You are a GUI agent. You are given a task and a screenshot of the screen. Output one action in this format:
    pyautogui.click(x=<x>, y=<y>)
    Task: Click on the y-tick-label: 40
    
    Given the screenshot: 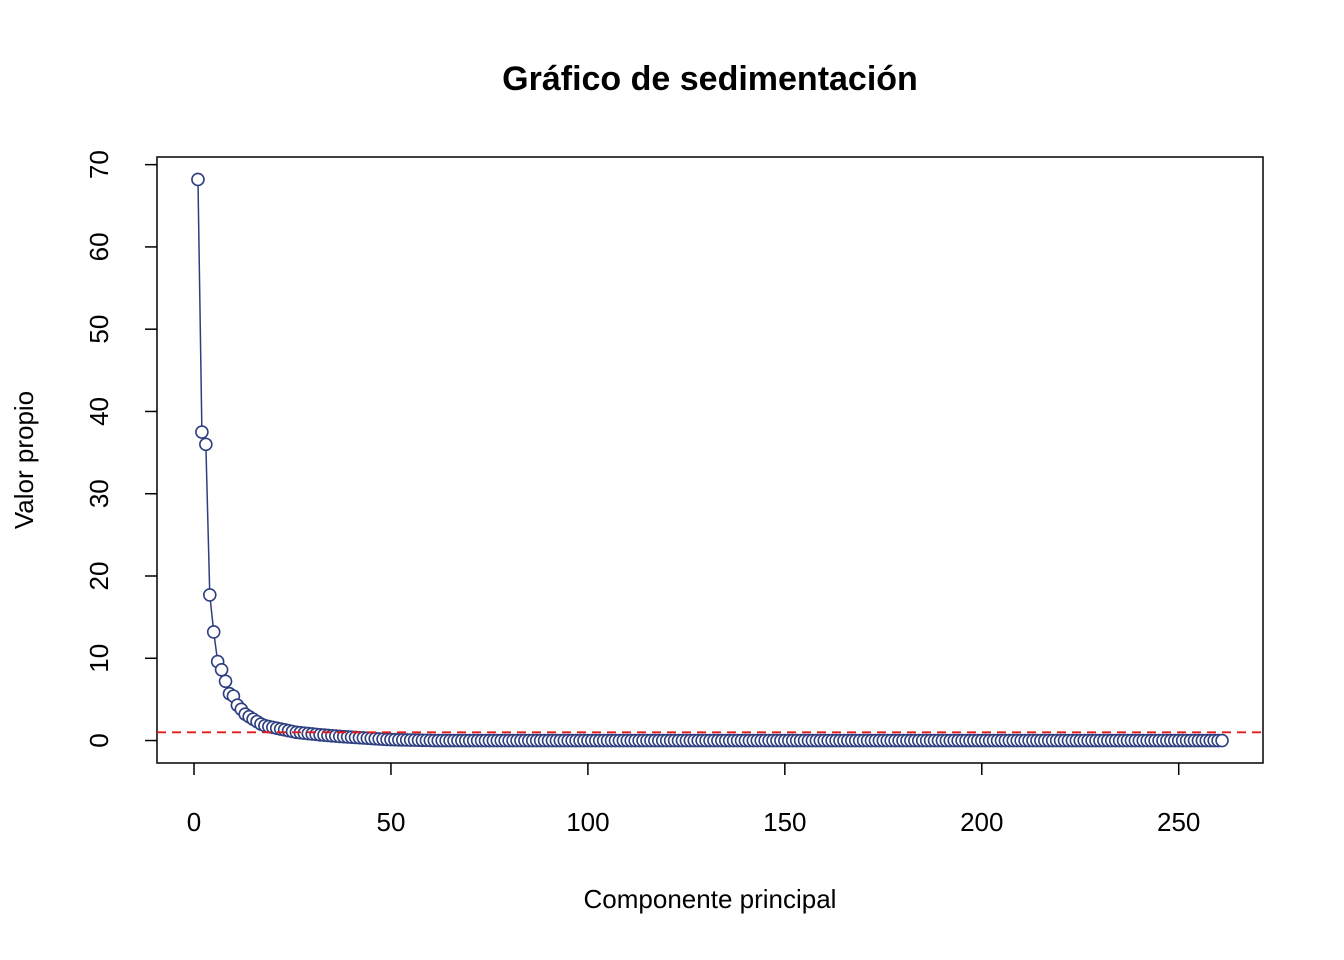 What is the action you would take?
    pyautogui.click(x=99, y=411)
    